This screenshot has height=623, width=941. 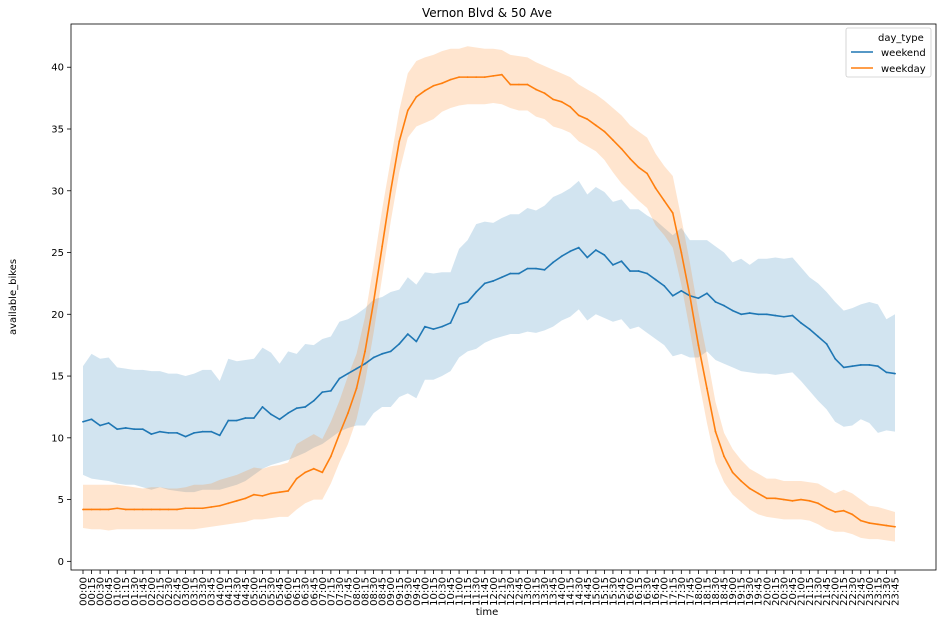 I want to click on y-axis: 0 5 10 15 20 25 30 35 40, so click(x=61, y=315).